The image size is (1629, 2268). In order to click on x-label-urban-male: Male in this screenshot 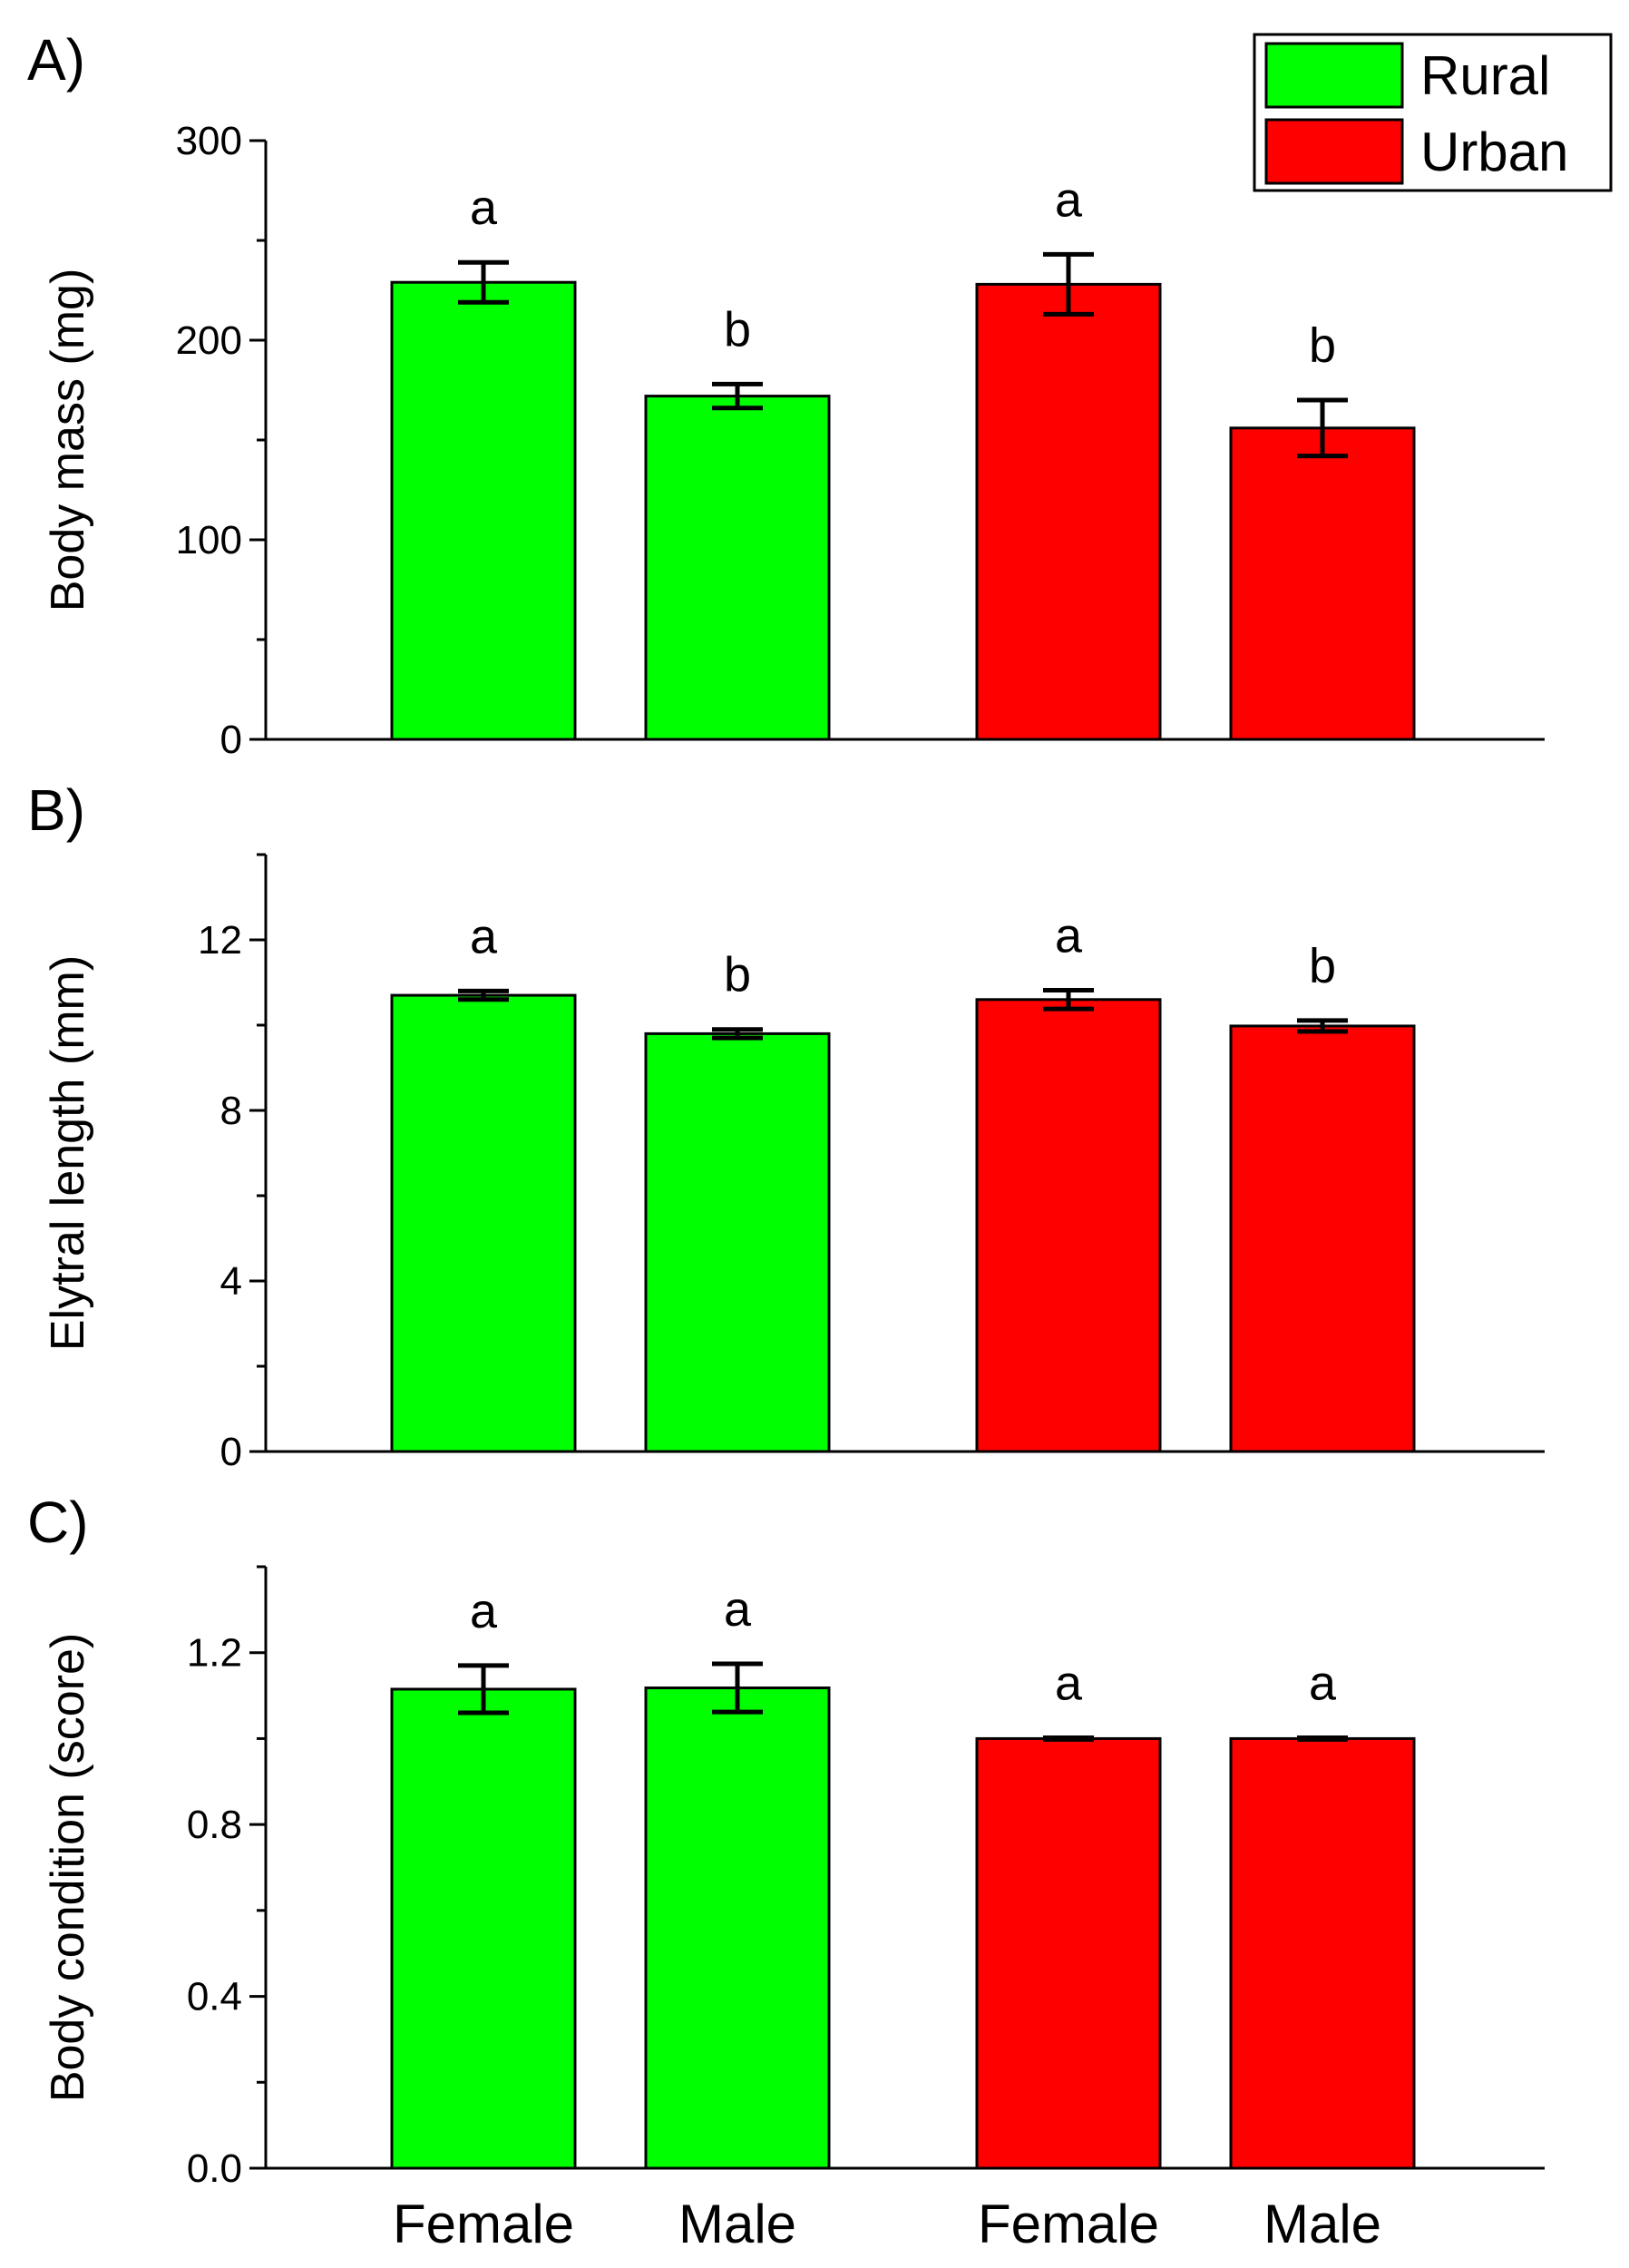, I will do `click(1322, 2224)`.